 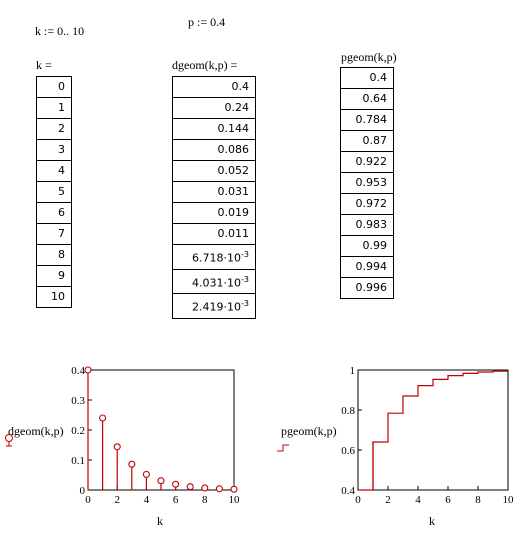 I want to click on dgeom-table-cell: 0.019, so click(x=214, y=213).